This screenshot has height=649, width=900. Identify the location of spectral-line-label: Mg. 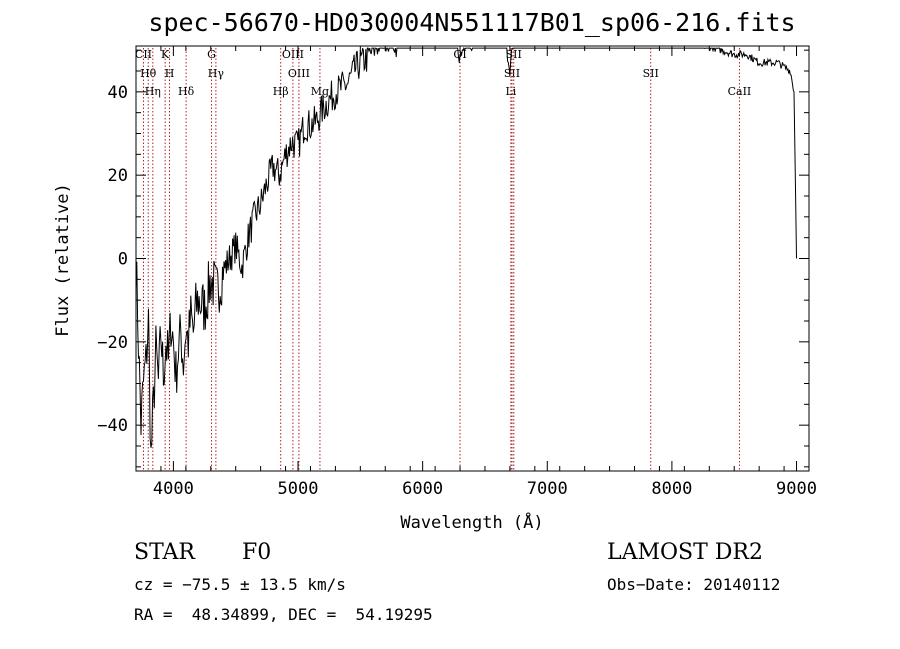
(320, 91).